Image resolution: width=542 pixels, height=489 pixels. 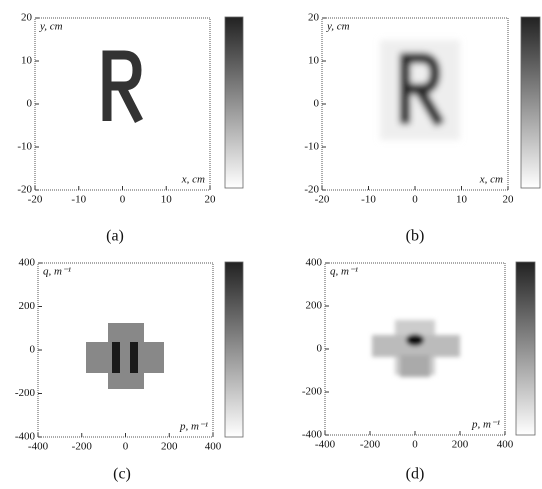 What do you see at coordinates (122, 474) in the screenshot?
I see `panel-label: (c)` at bounding box center [122, 474].